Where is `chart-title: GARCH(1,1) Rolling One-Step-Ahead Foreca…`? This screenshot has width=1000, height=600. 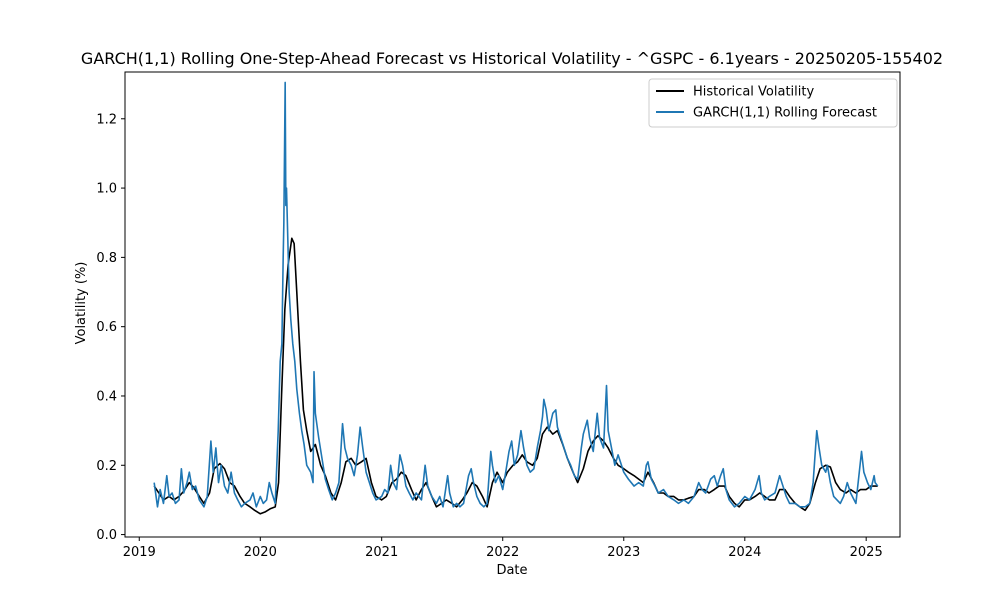 chart-title: GARCH(1,1) Rolling One-Step-Ahead Foreca… is located at coordinates (512, 58).